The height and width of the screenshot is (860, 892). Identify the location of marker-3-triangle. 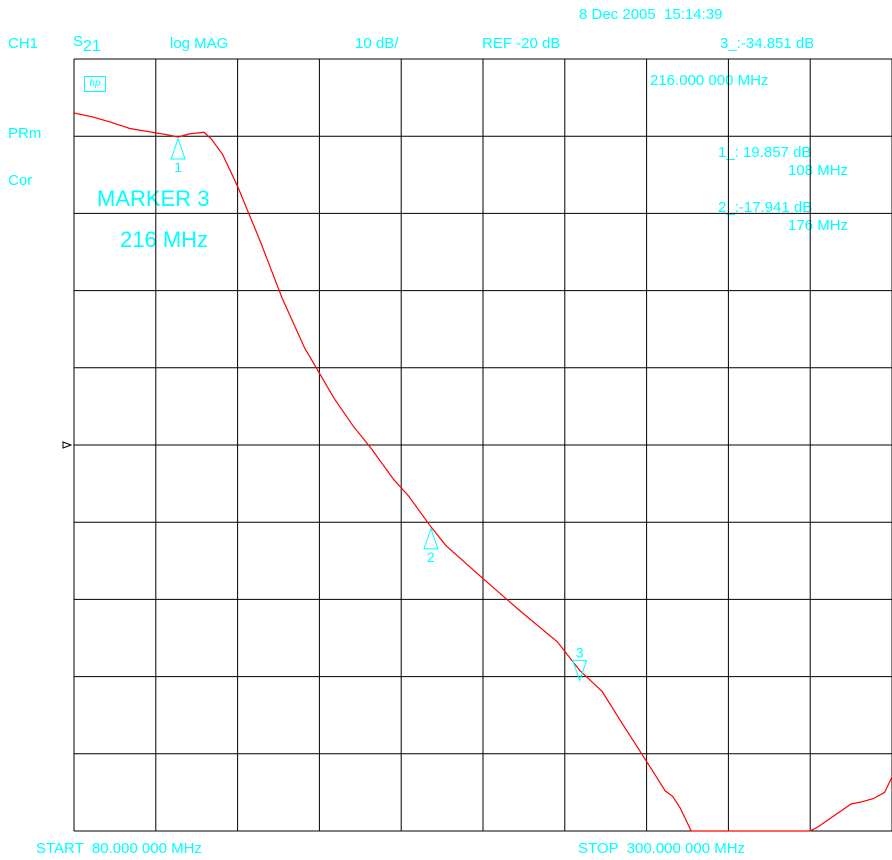
(579, 670).